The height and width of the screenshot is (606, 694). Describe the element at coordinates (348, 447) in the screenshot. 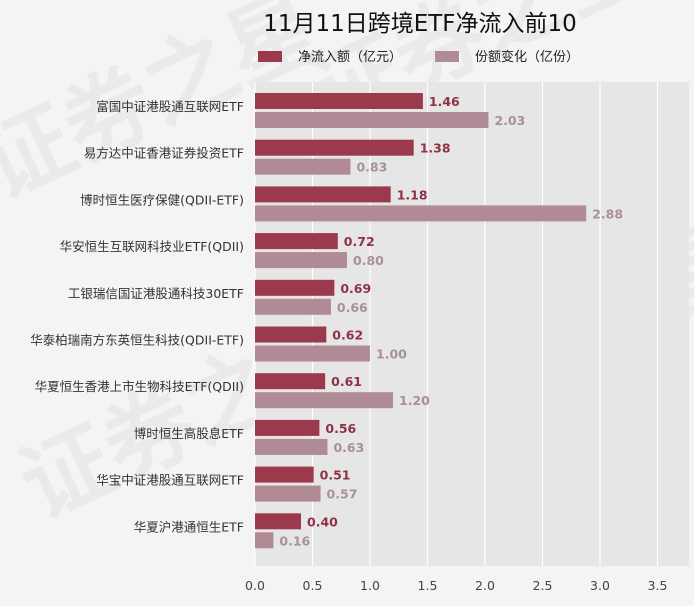

I see `bar-value-label: 0.63` at that location.